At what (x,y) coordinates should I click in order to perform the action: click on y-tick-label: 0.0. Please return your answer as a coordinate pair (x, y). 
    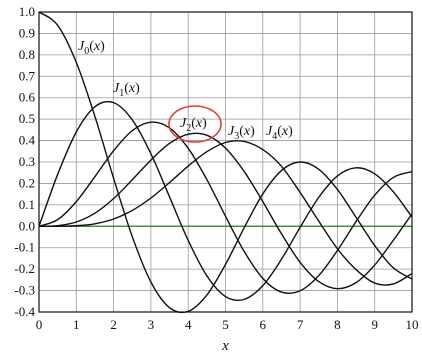
    Looking at the image, I should click on (27, 225).